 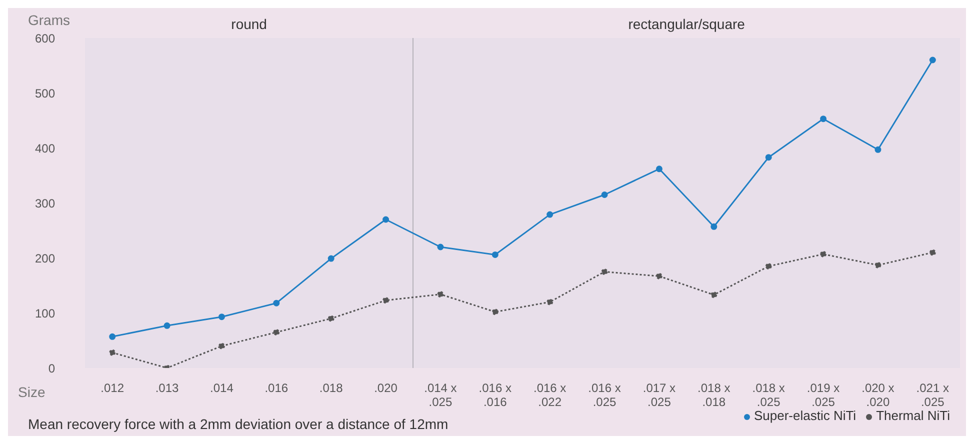 I want to click on y-tick-label: 100, so click(x=45, y=313).